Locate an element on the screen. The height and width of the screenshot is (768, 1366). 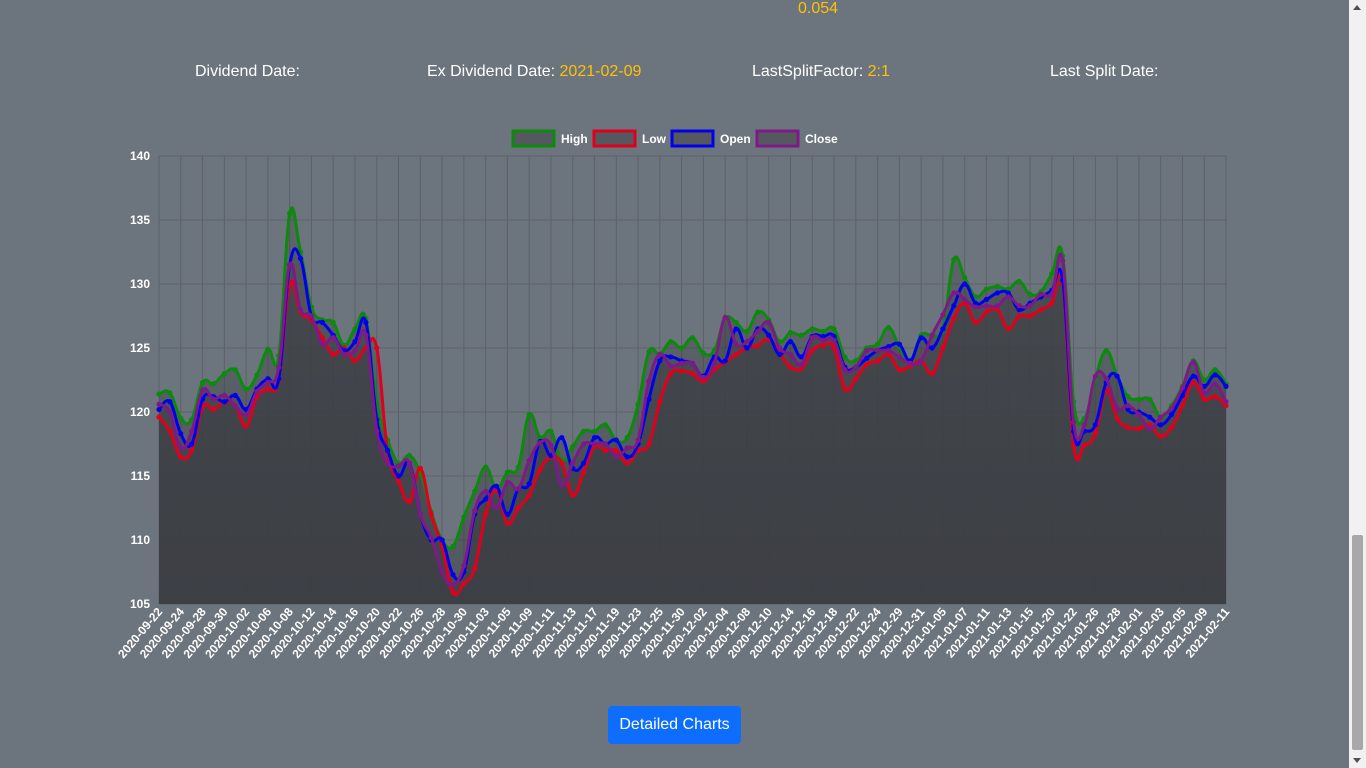
detailed-charts-button: Detailed Charts is located at coordinates (674, 725).